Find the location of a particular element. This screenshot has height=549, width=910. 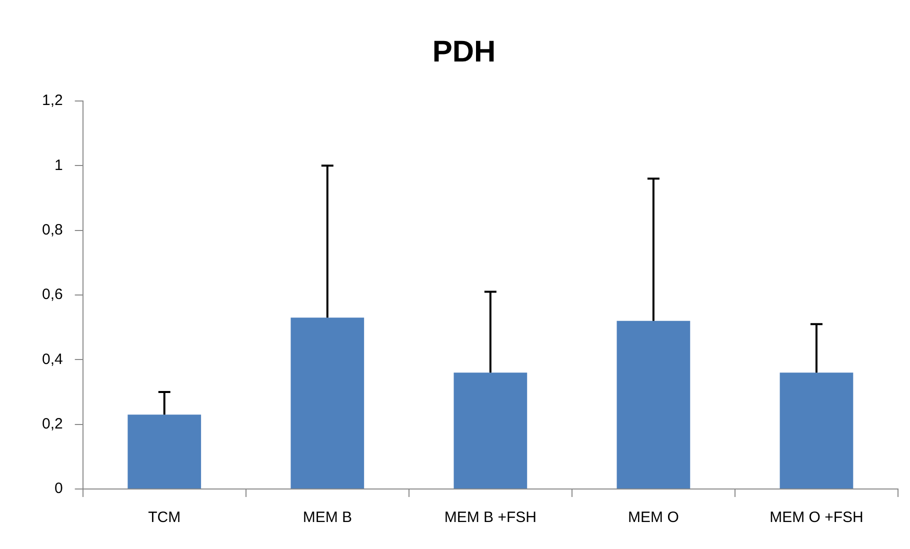

x-tick-label: MEM O +FSH is located at coordinates (817, 517).